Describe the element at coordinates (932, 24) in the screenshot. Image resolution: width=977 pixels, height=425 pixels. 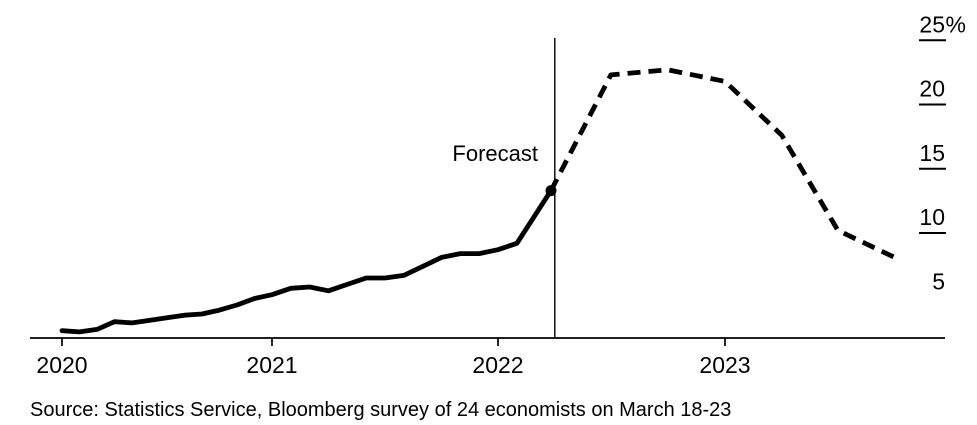
I see `y-tick-label: 25` at that location.